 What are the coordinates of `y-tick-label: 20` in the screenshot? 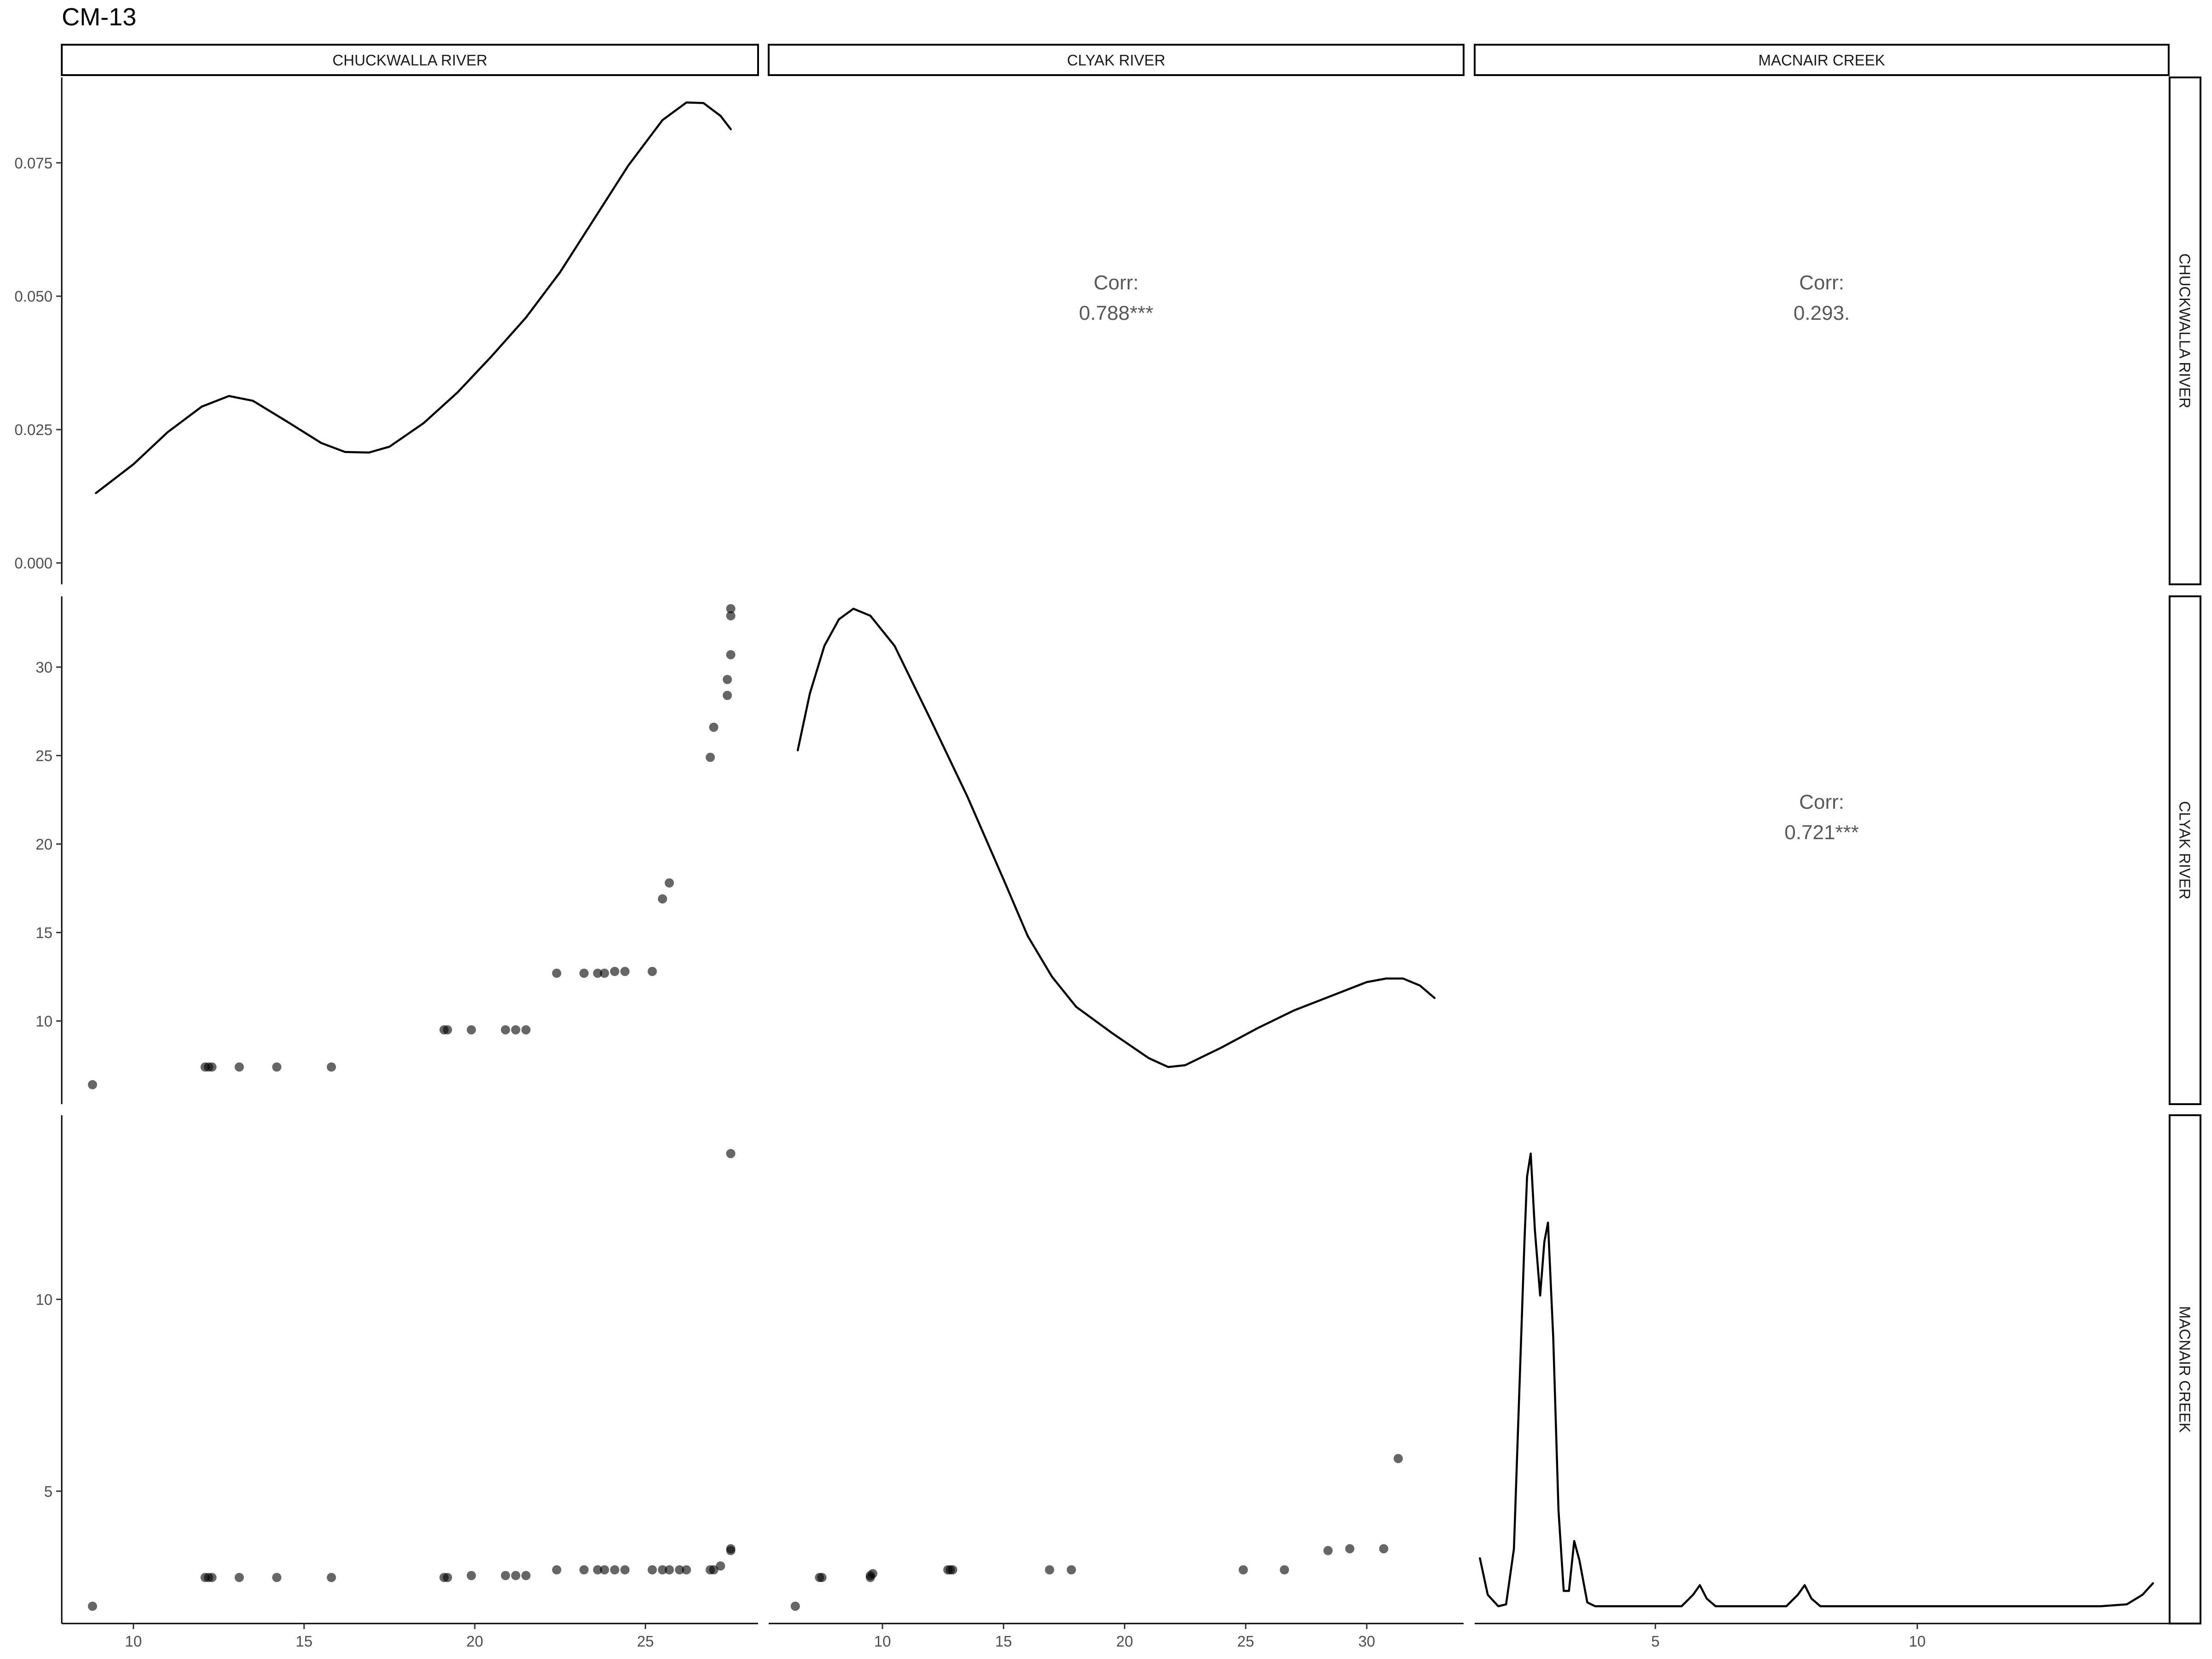 It's located at (44, 844).